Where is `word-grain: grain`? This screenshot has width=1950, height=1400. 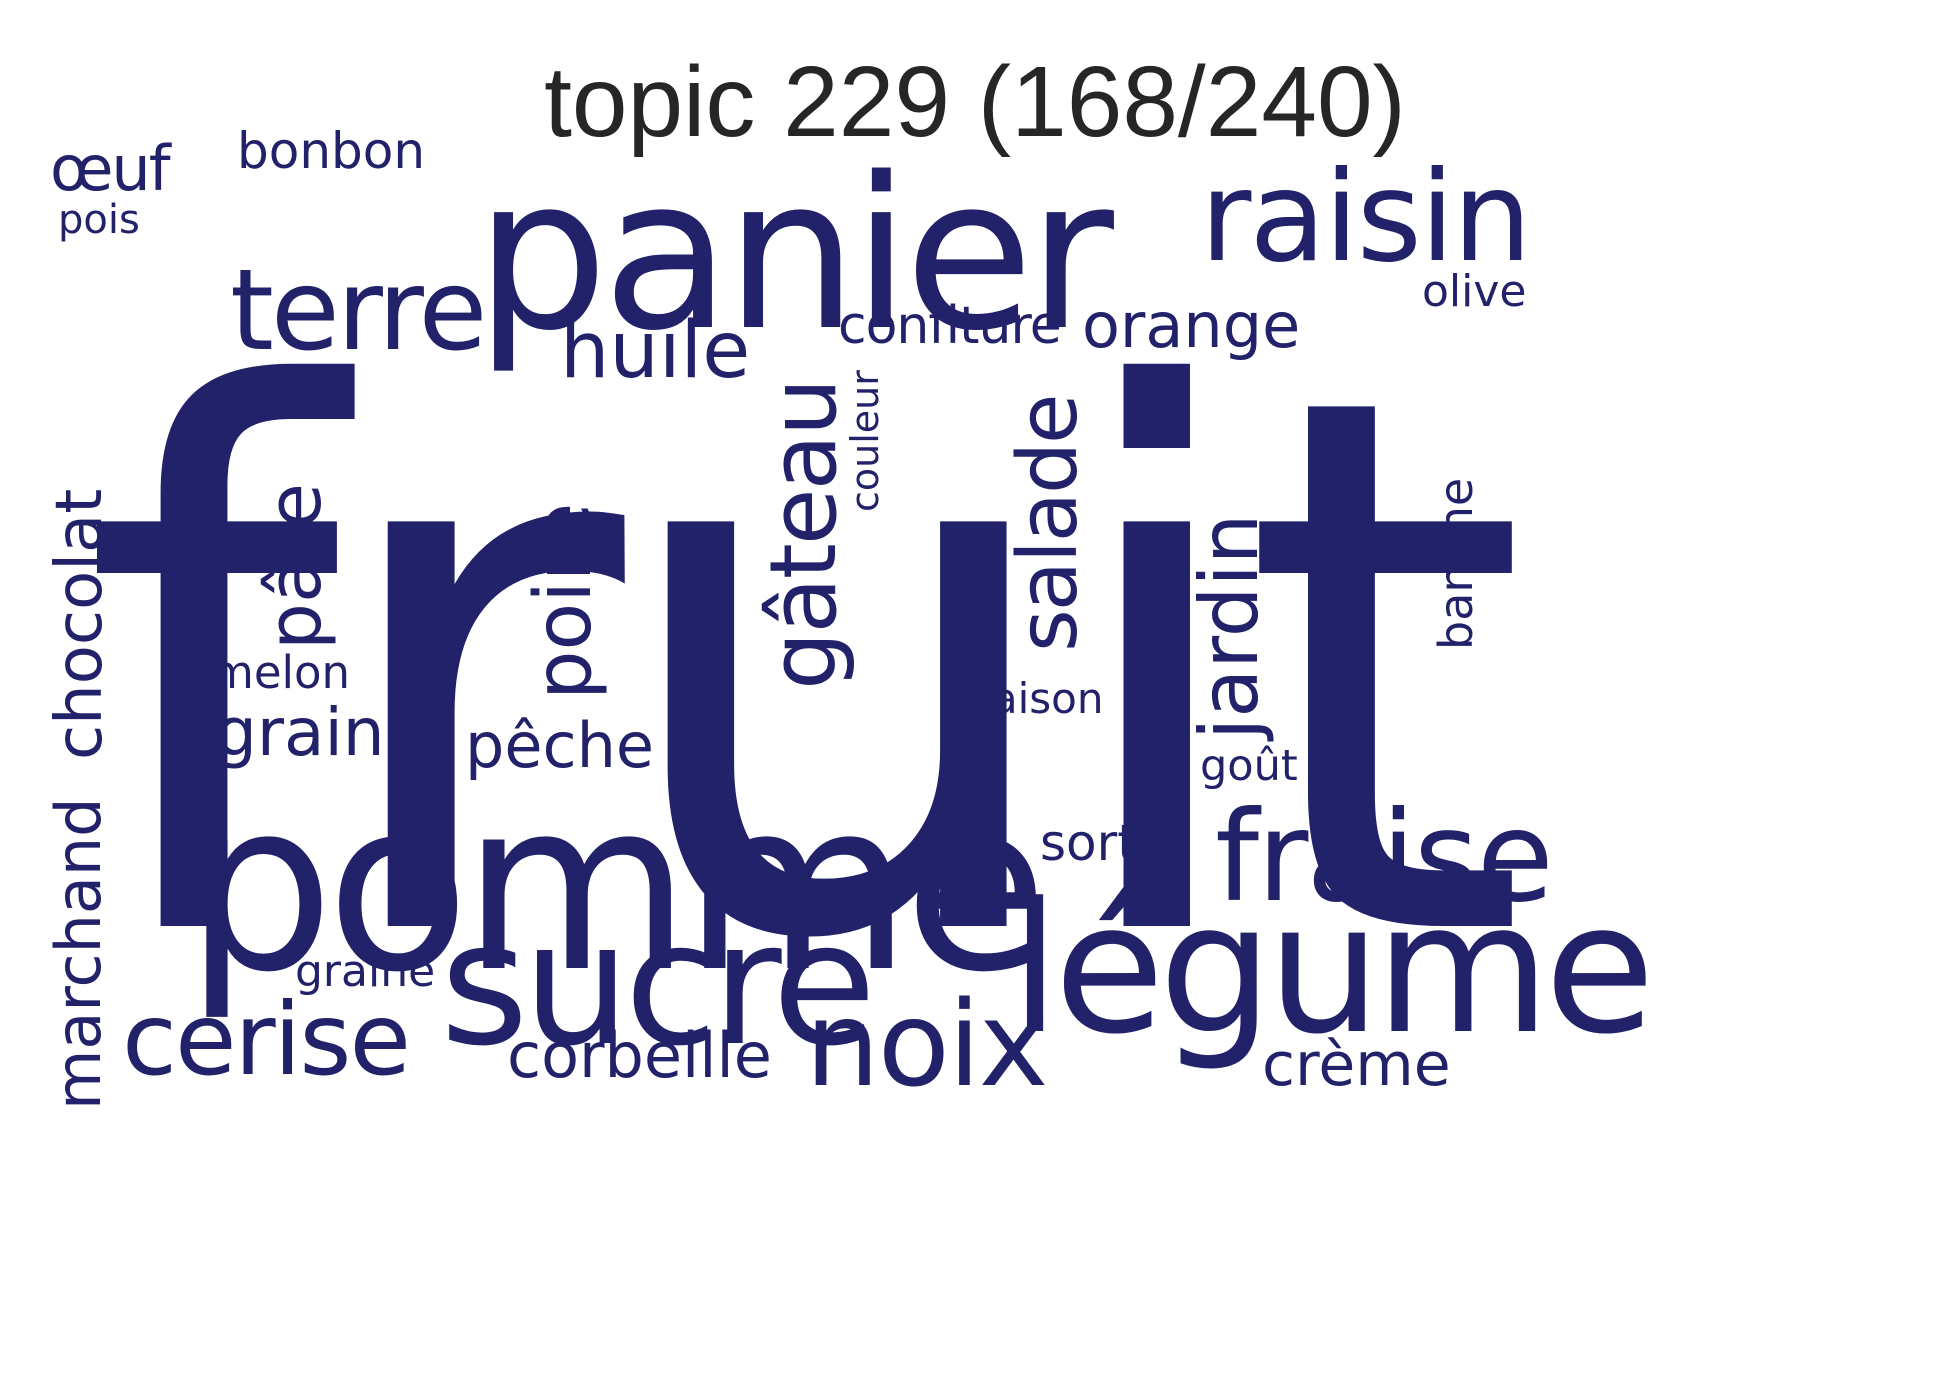 word-grain: grain is located at coordinates (300, 732).